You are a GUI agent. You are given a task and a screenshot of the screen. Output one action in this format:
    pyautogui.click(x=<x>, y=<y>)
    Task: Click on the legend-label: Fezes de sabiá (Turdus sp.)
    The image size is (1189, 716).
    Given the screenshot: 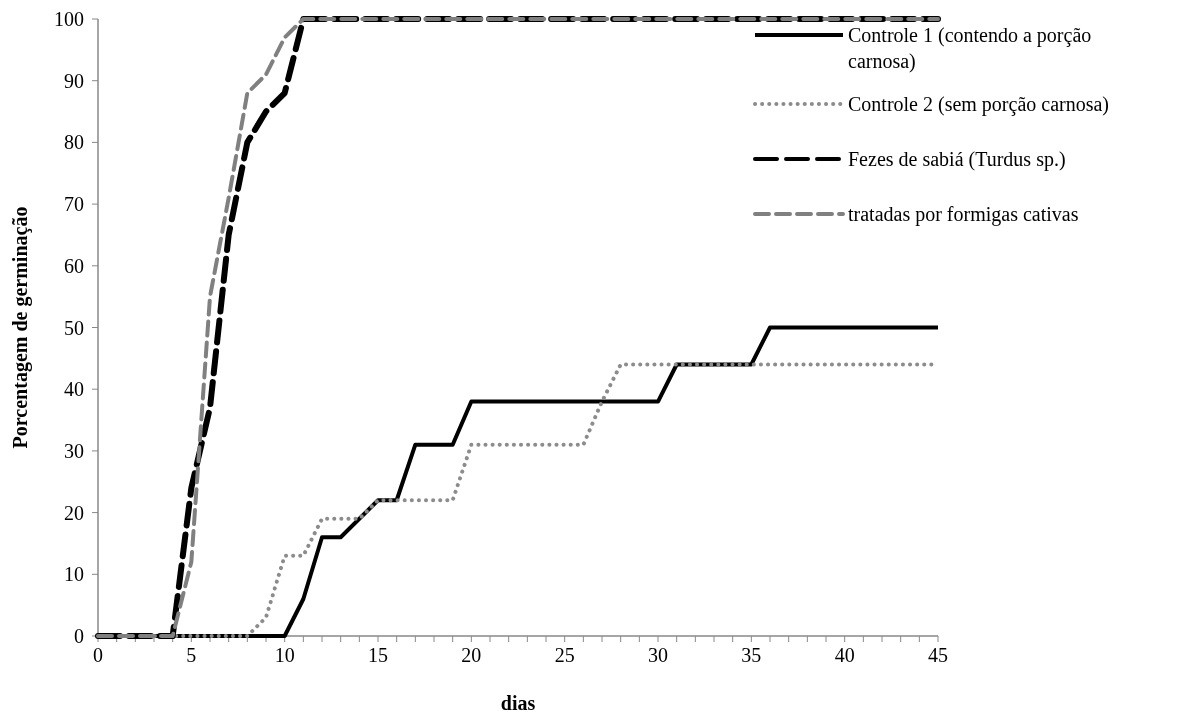 What is the action you would take?
    pyautogui.click(x=957, y=159)
    